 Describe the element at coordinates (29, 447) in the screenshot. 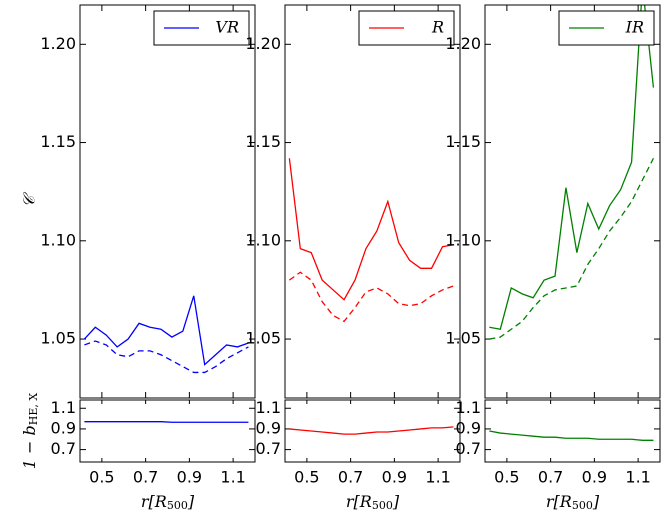

I see `y-label-main: 1 − b` at that location.